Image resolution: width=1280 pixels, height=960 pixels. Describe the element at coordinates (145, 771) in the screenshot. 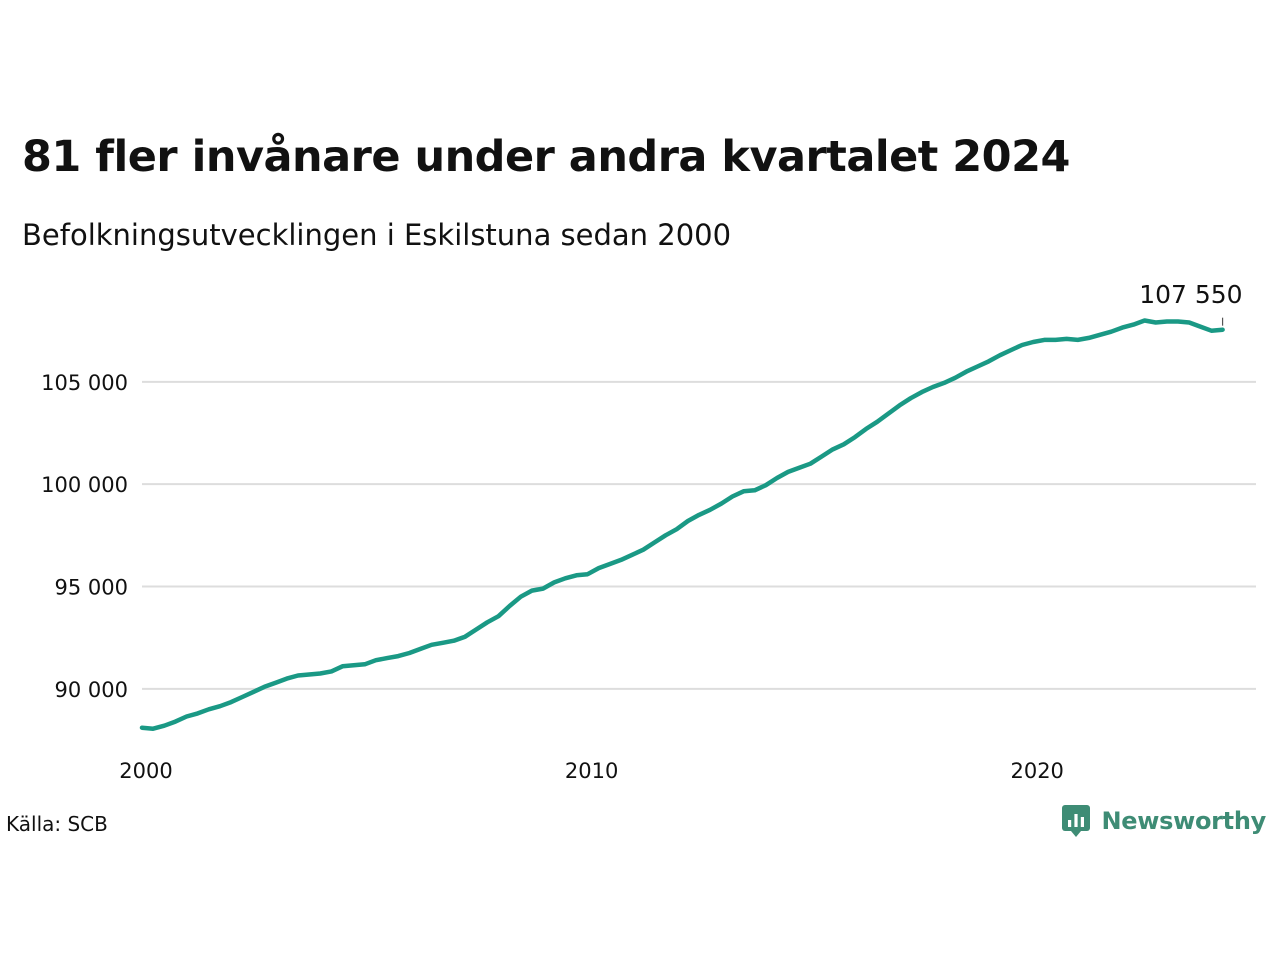

I see `x-tick-label: 2000` at that location.